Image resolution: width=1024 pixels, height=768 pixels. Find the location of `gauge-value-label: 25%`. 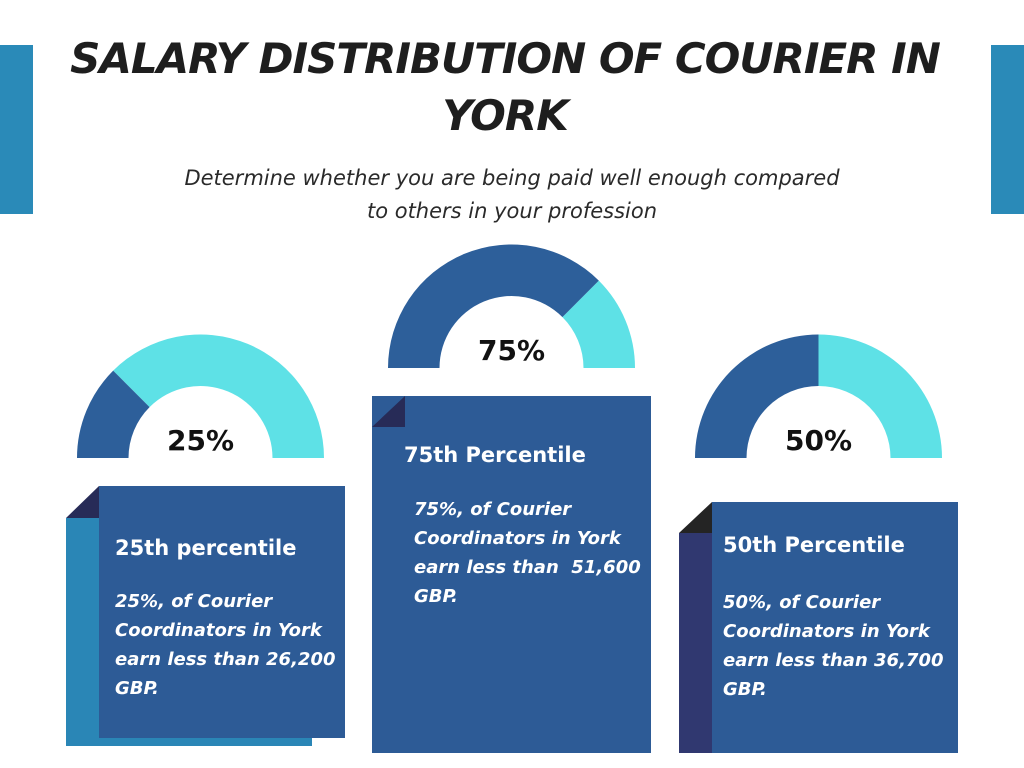

gauge-value-label: 25% is located at coordinates (200, 440).